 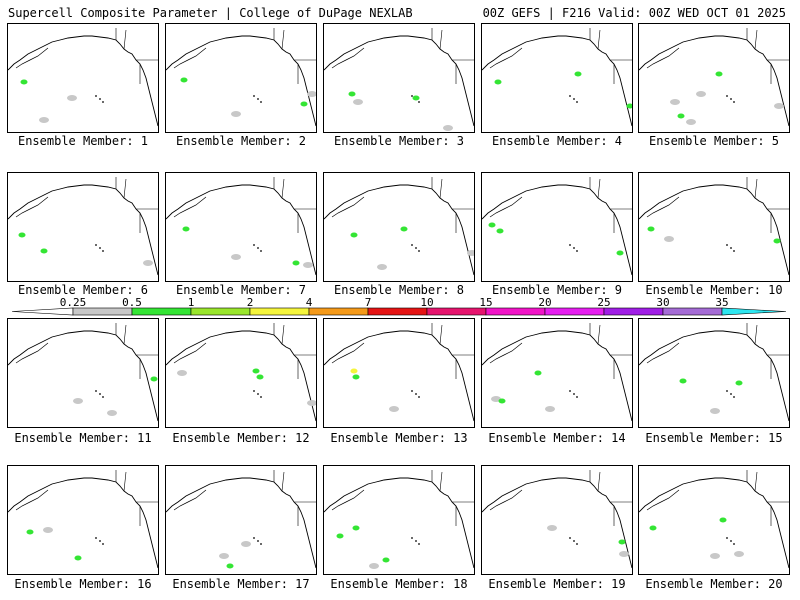 What do you see at coordinates (721, 302) in the screenshot?
I see `legend-tick-label: 35` at bounding box center [721, 302].